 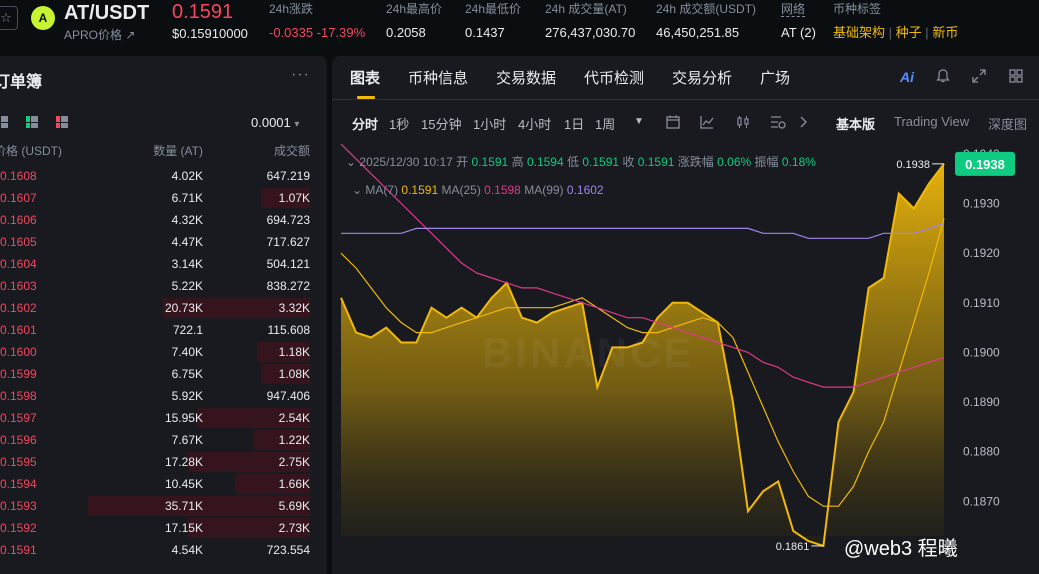 I want to click on interval-1s: 1秒, so click(x=399, y=124).